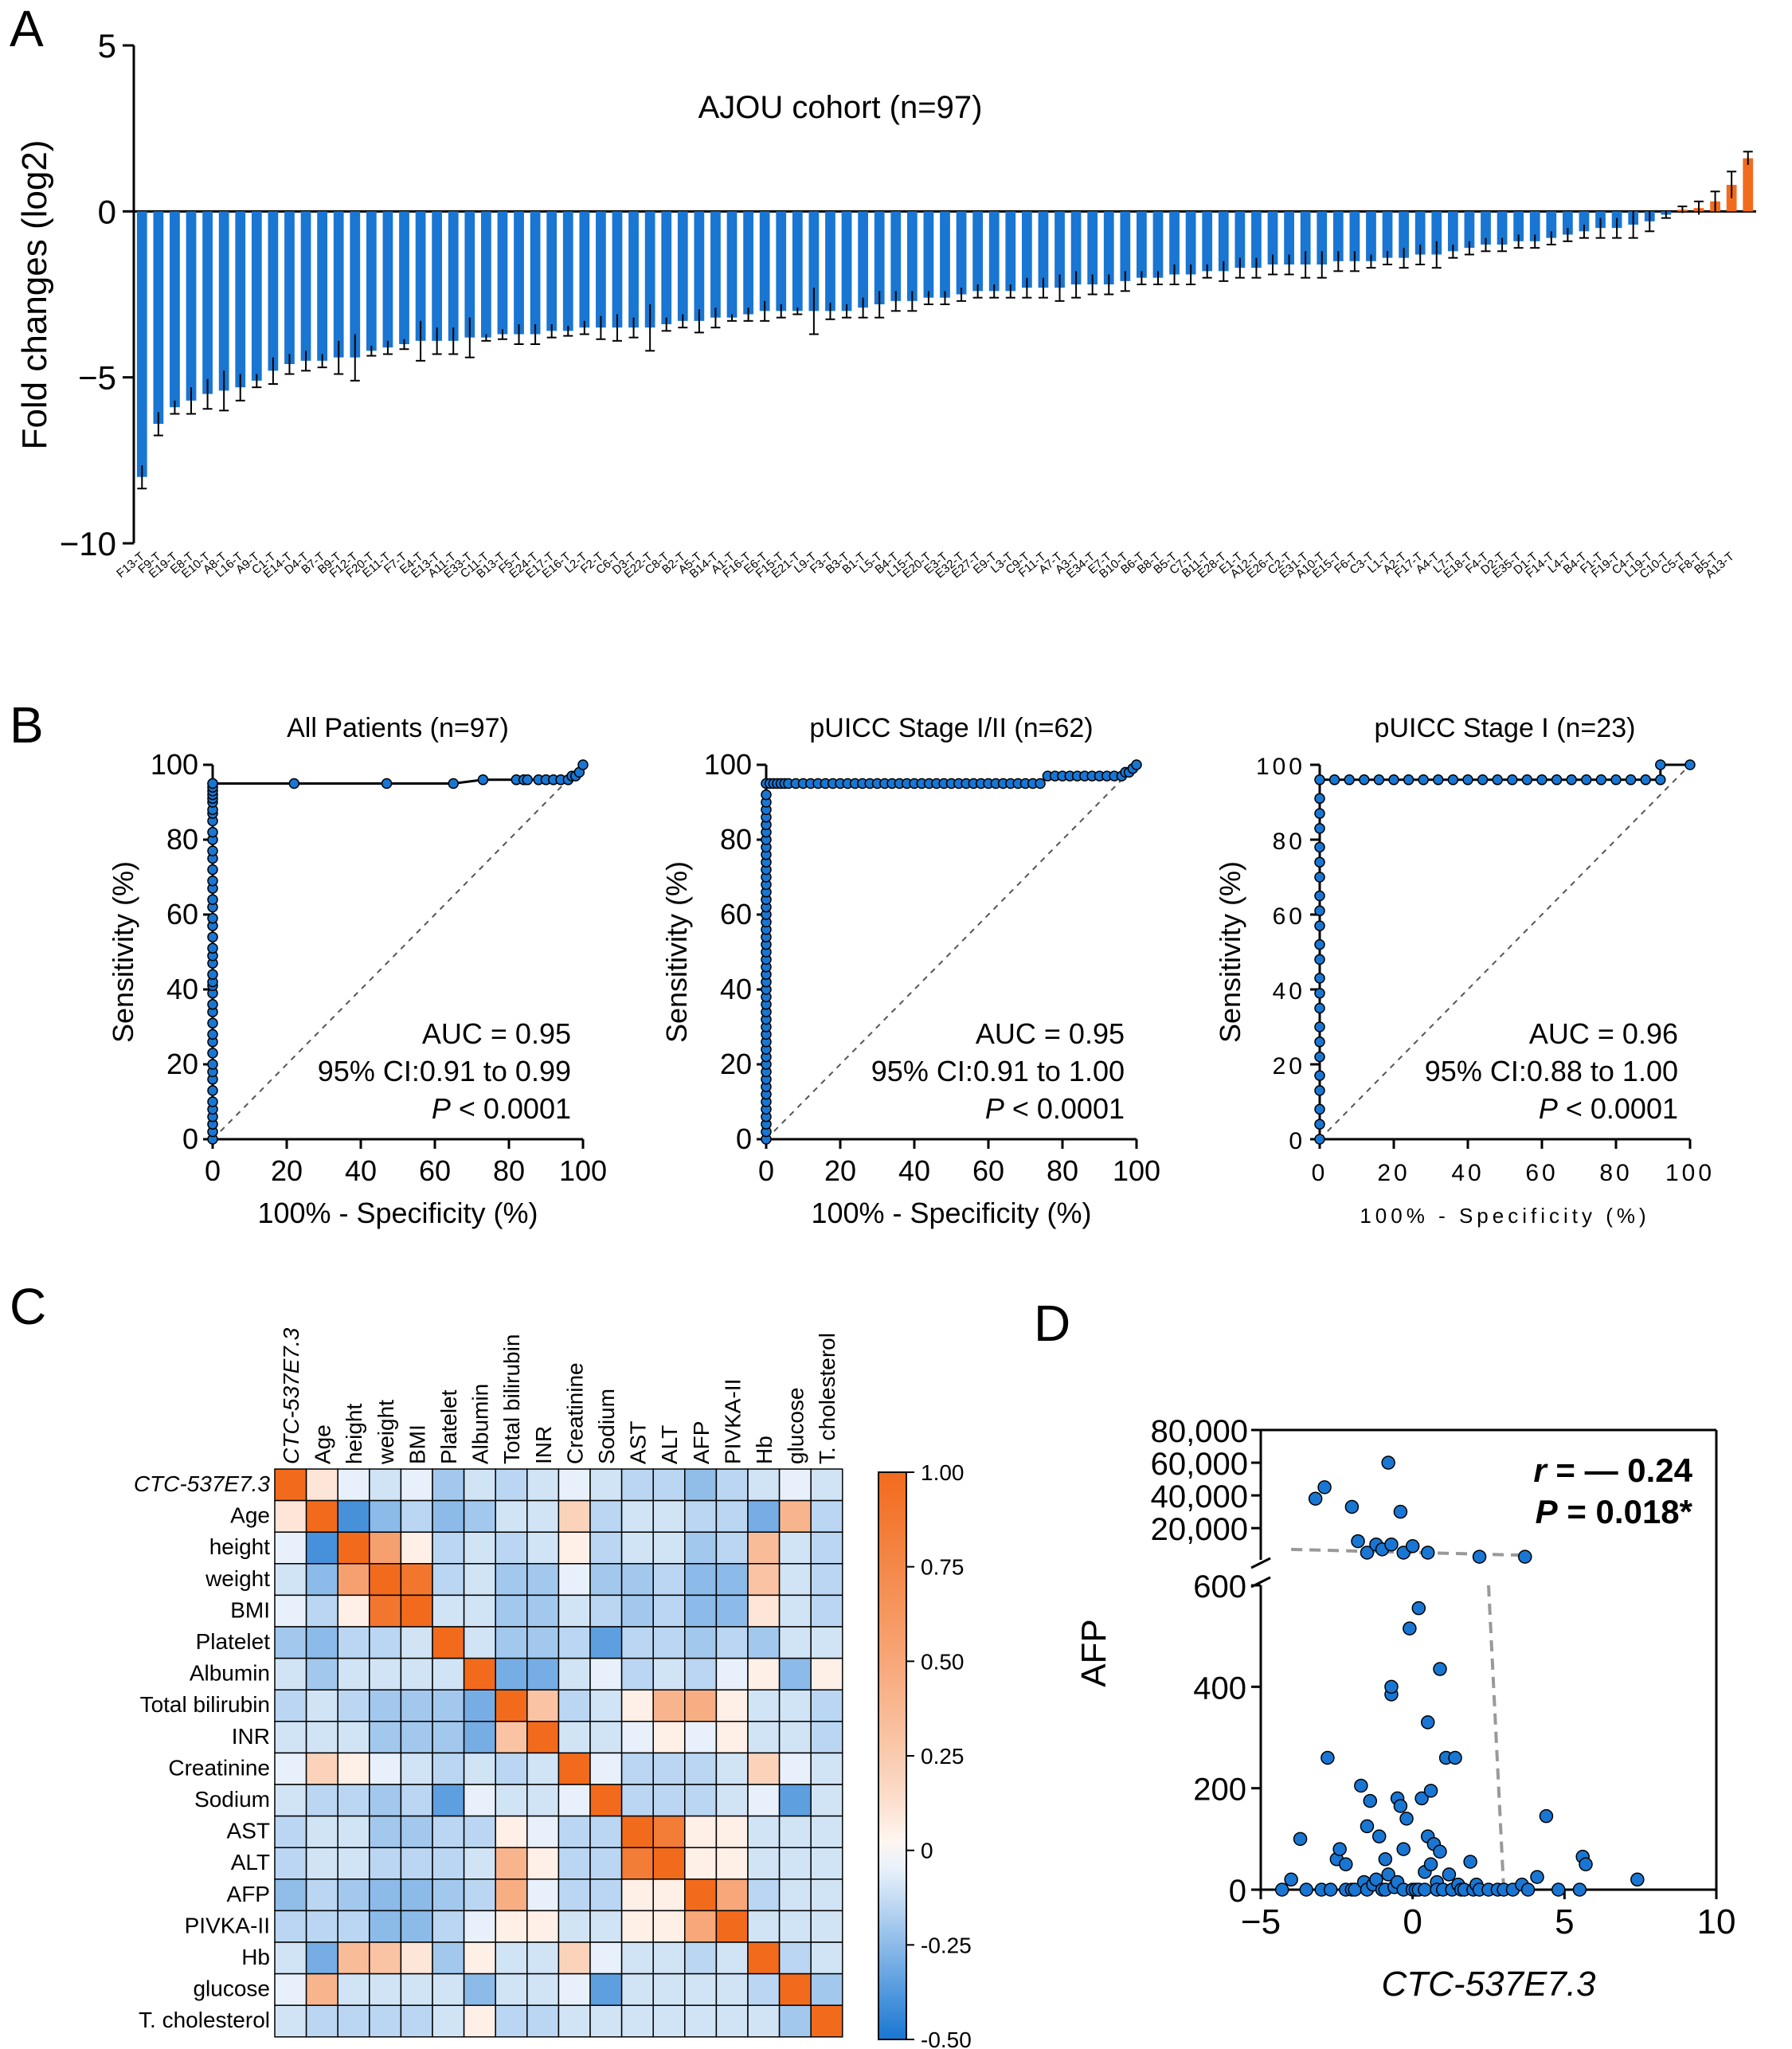  Describe the element at coordinates (248, 1831) in the screenshot. I see `heatmap-row-label: AST` at that location.